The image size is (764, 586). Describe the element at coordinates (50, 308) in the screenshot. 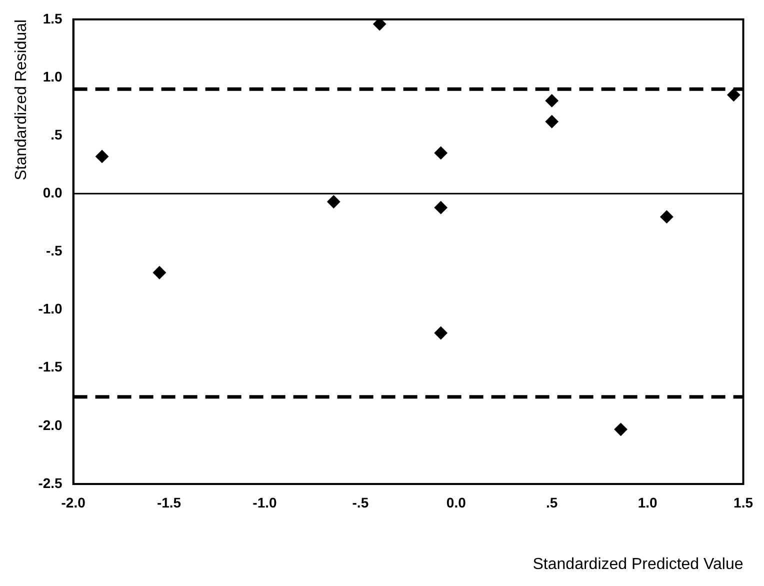

I see `y-tick-label: -1.0` at that location.